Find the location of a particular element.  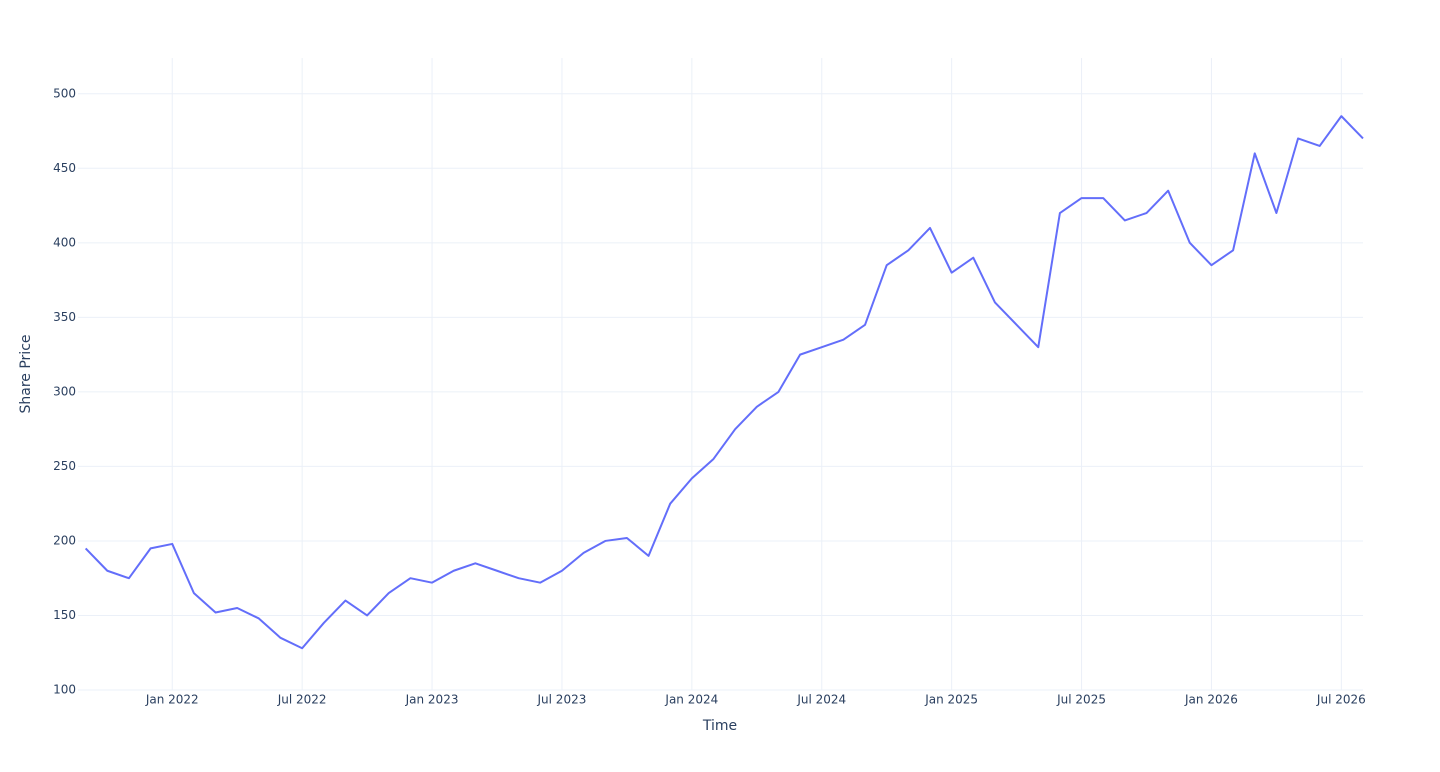

x-tick-label: Jan 2024 is located at coordinates (691, 700).